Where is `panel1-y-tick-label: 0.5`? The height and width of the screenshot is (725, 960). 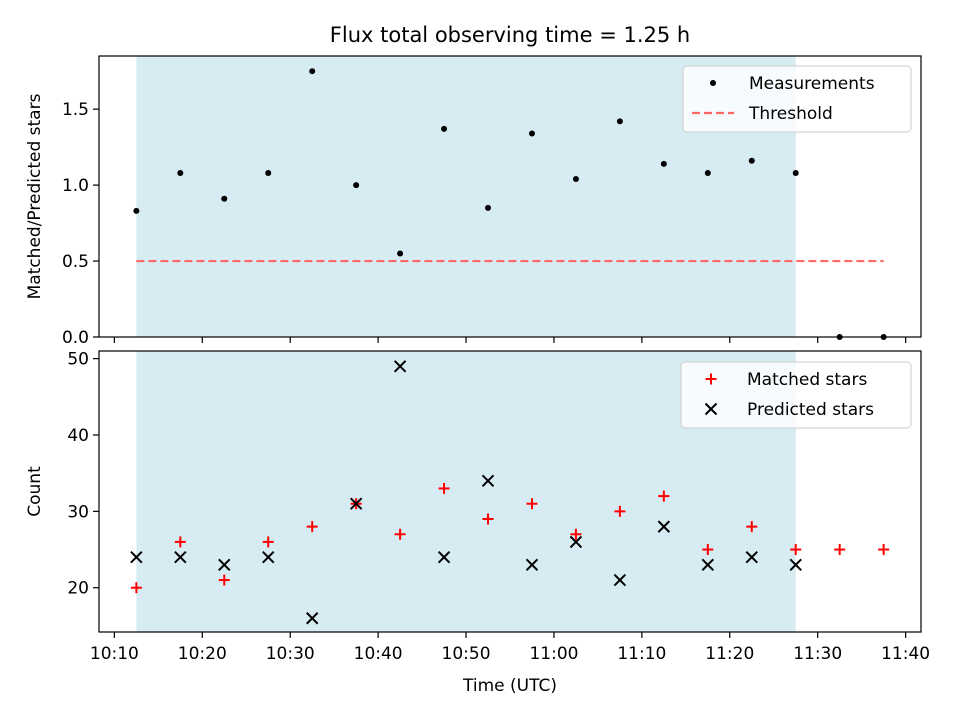
panel1-y-tick-label: 0.5 is located at coordinates (75, 262).